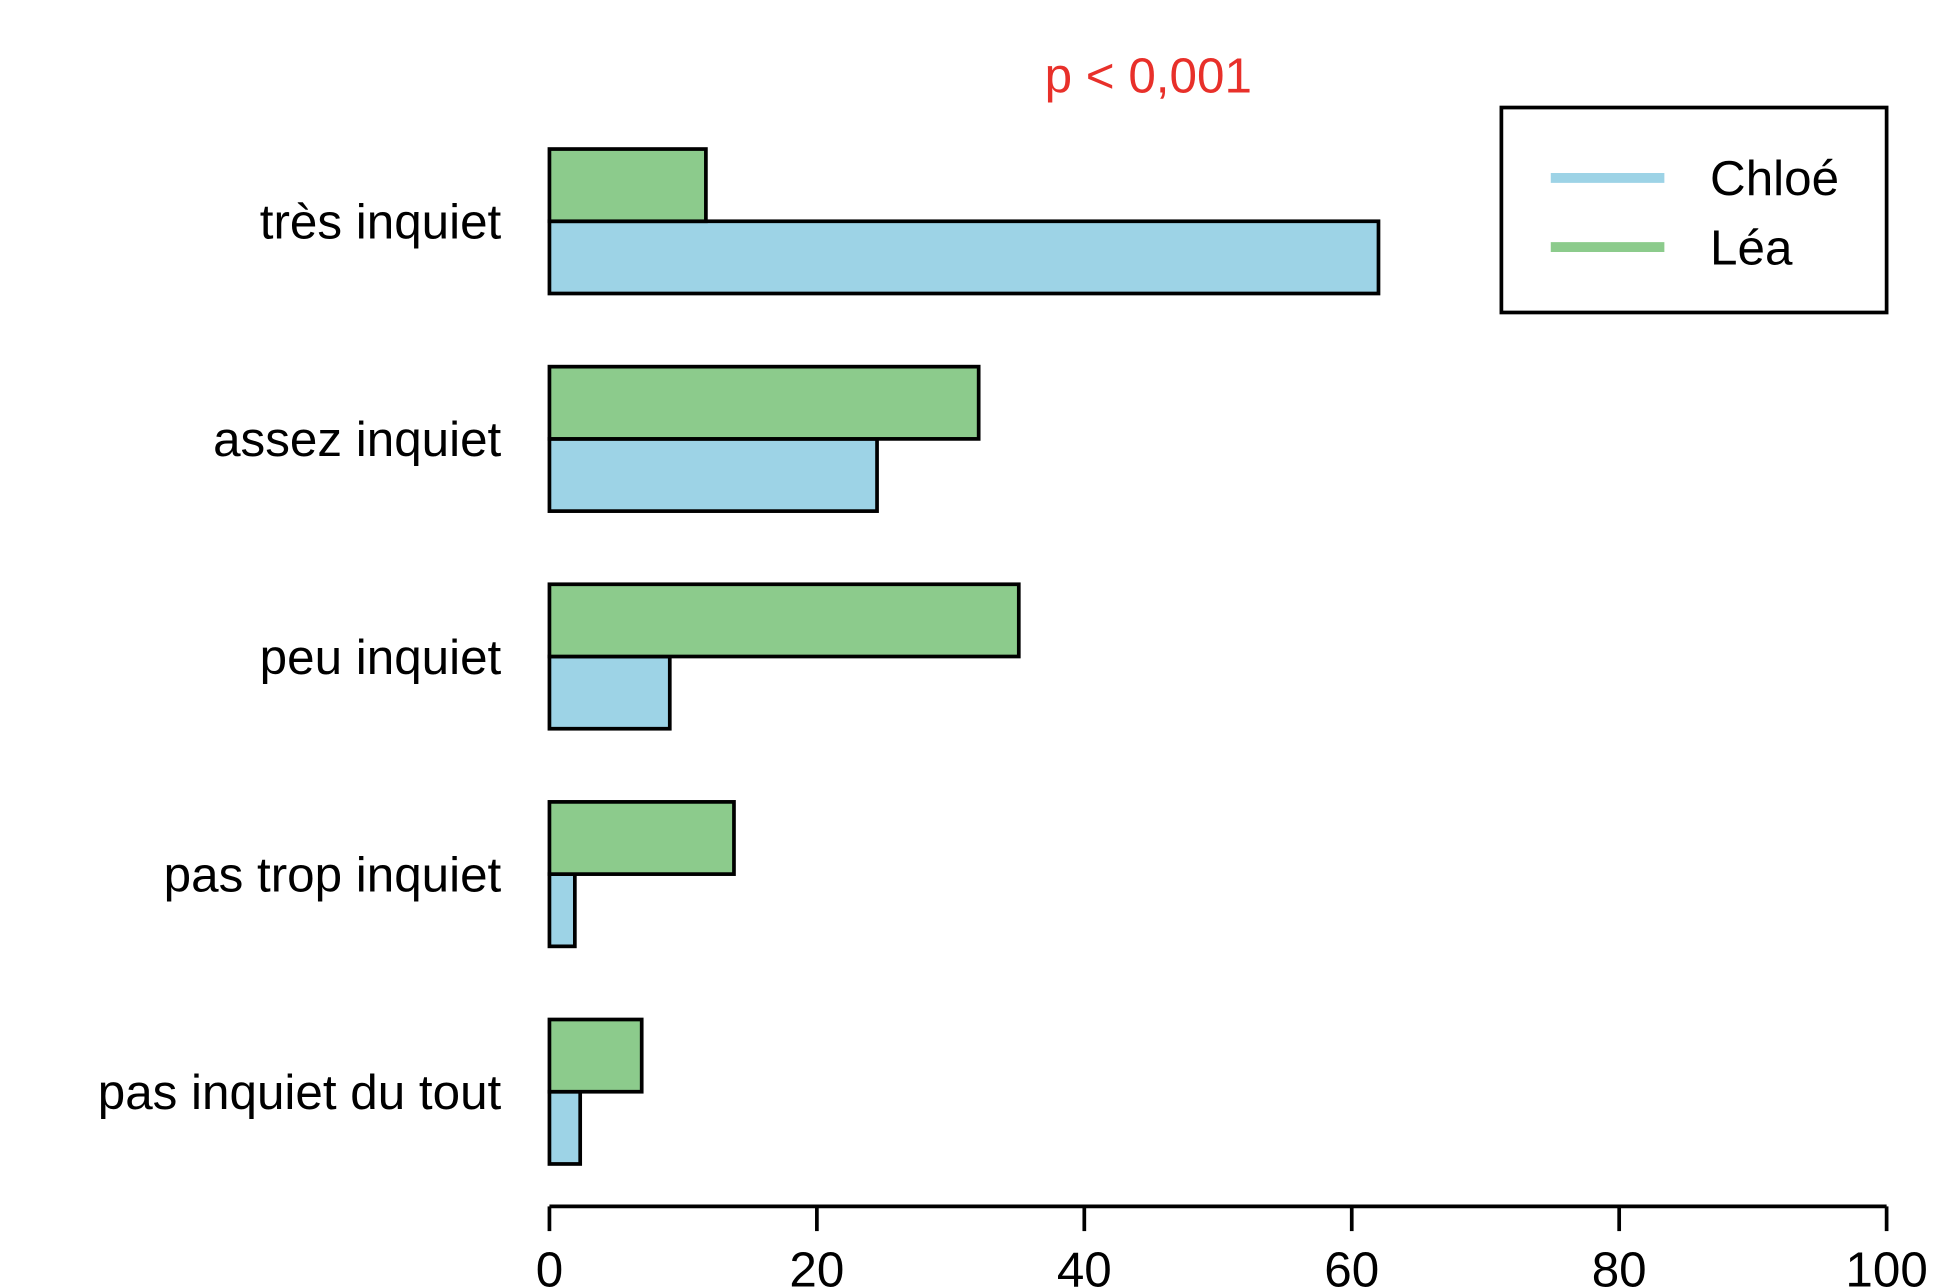 This screenshot has height=1288, width=1936. What do you see at coordinates (549, 1265) in the screenshot?
I see `x-tick-label: 0` at bounding box center [549, 1265].